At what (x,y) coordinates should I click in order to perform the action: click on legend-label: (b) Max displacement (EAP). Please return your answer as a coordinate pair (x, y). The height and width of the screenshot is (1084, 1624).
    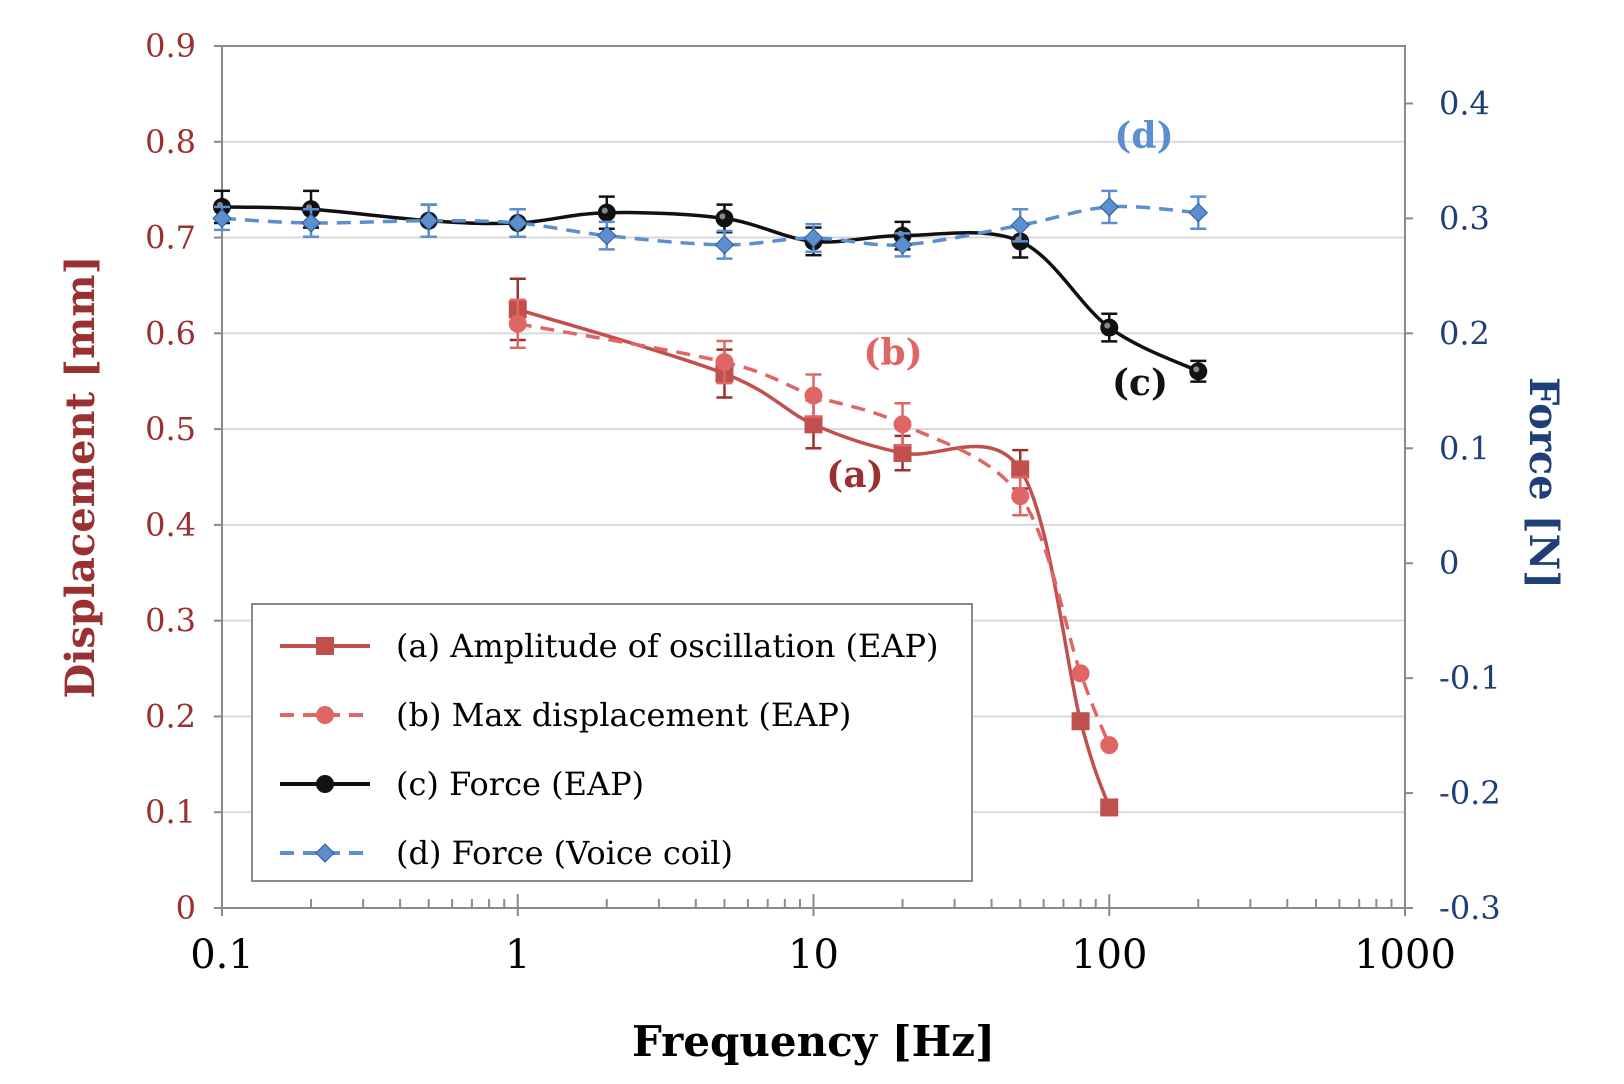
    Looking at the image, I should click on (623, 715).